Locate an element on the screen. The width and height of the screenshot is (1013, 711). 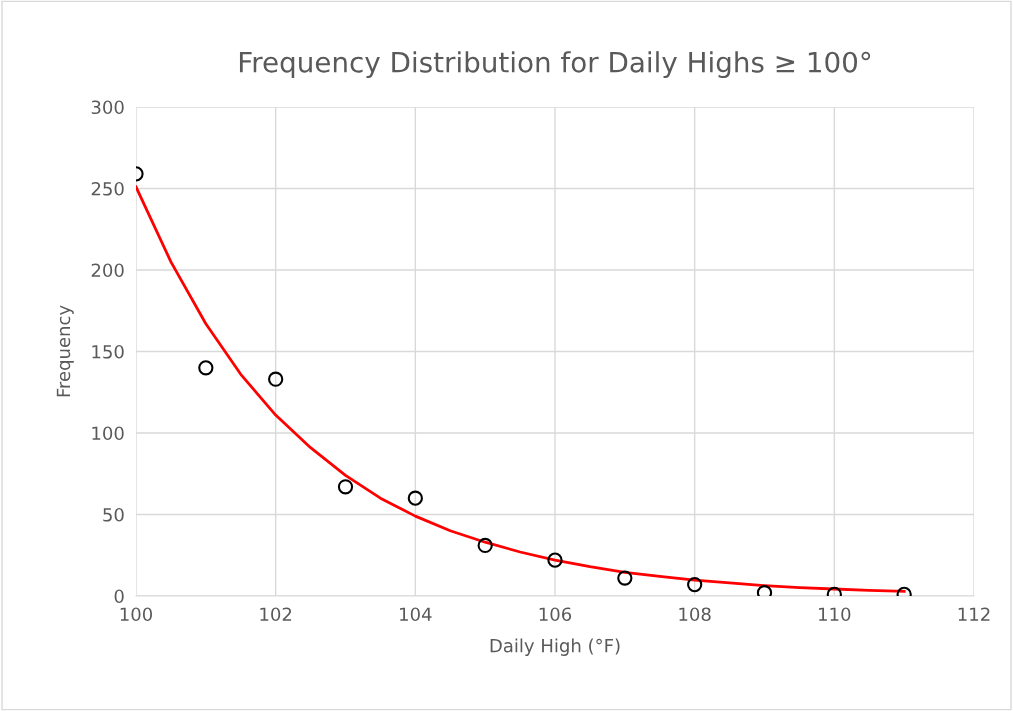
y-axis-title: Frequency is located at coordinates (65, 351).